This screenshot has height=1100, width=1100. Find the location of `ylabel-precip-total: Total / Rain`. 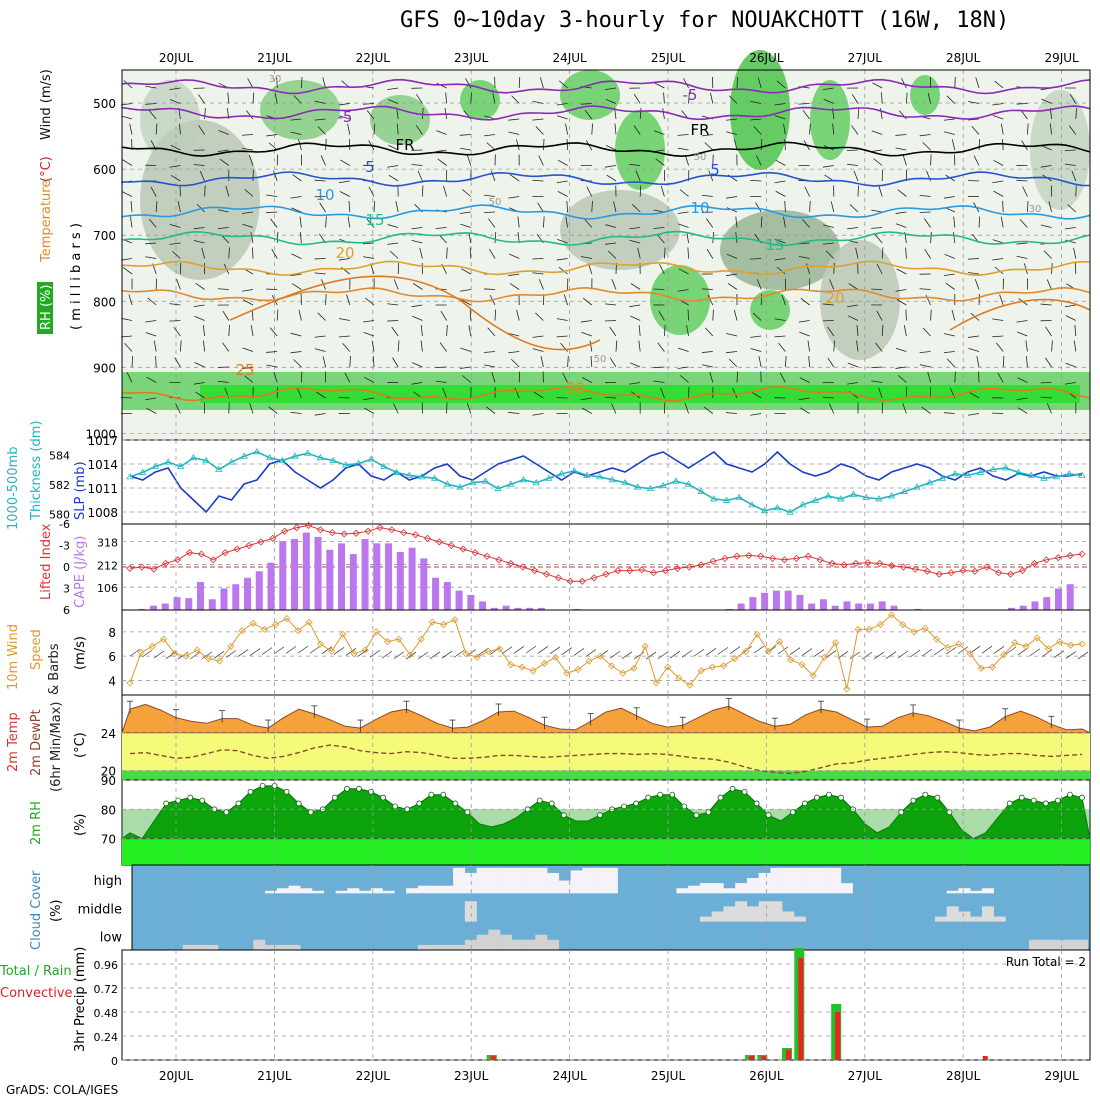

ylabel-precip-total: Total / Rain is located at coordinates (36, 971).